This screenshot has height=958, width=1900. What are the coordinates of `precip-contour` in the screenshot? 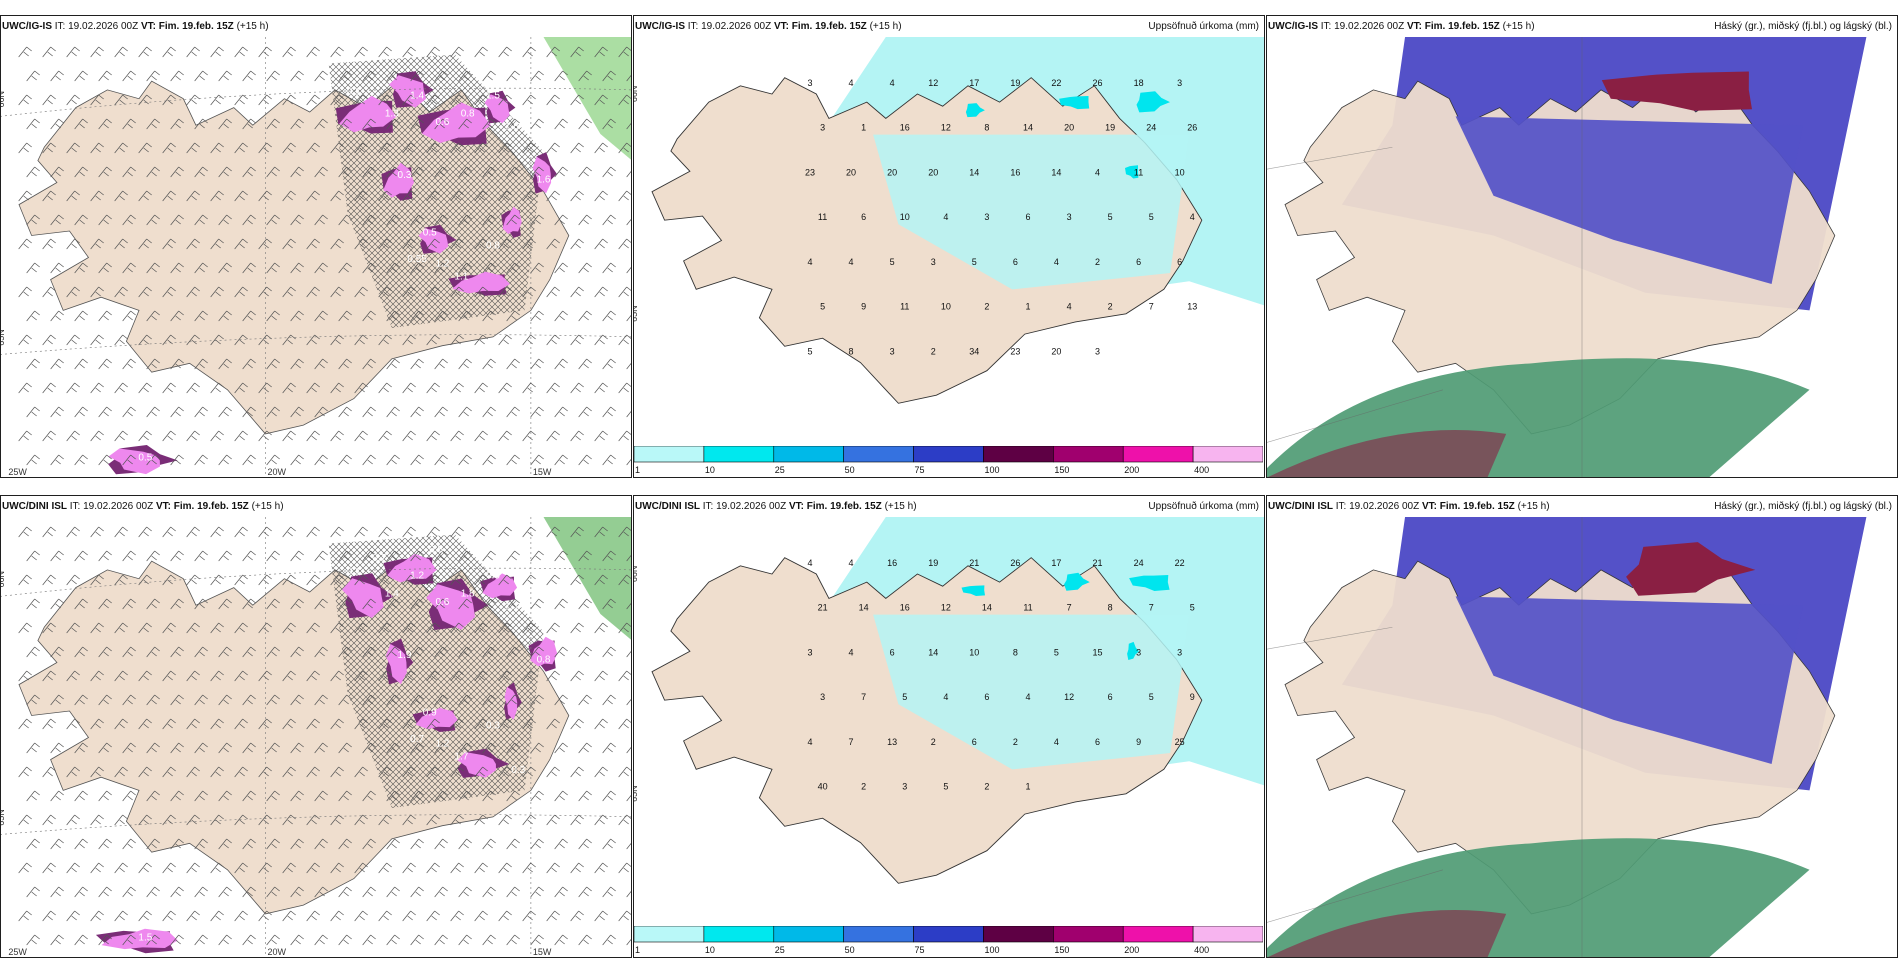 It's located at (363, 598).